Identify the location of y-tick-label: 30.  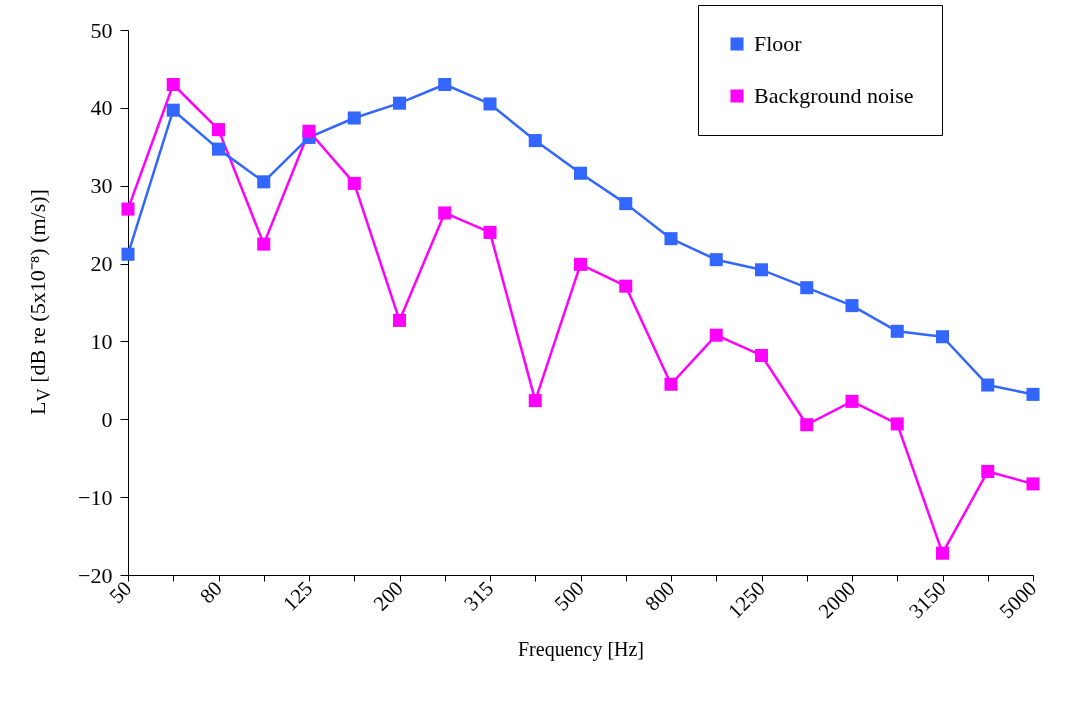
(101, 186).